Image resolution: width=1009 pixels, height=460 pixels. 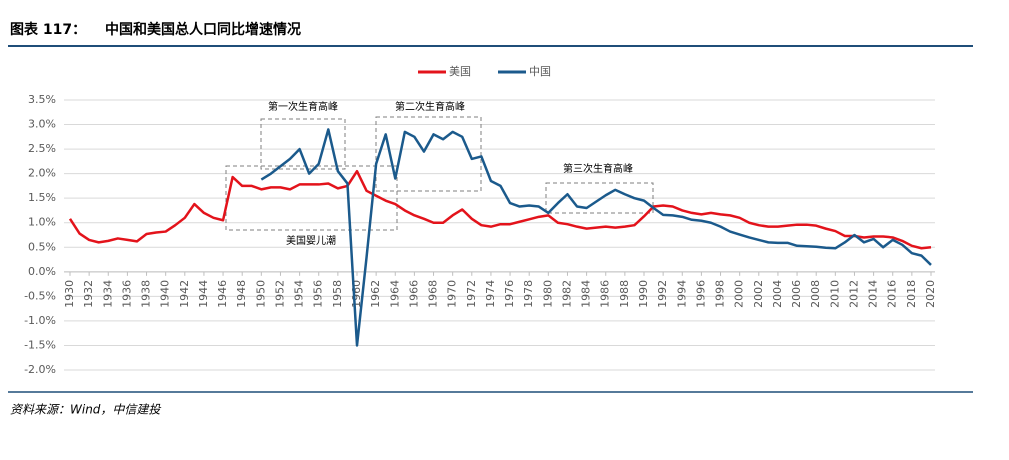 I want to click on x-tick-label: 1932, so click(x=88, y=294).